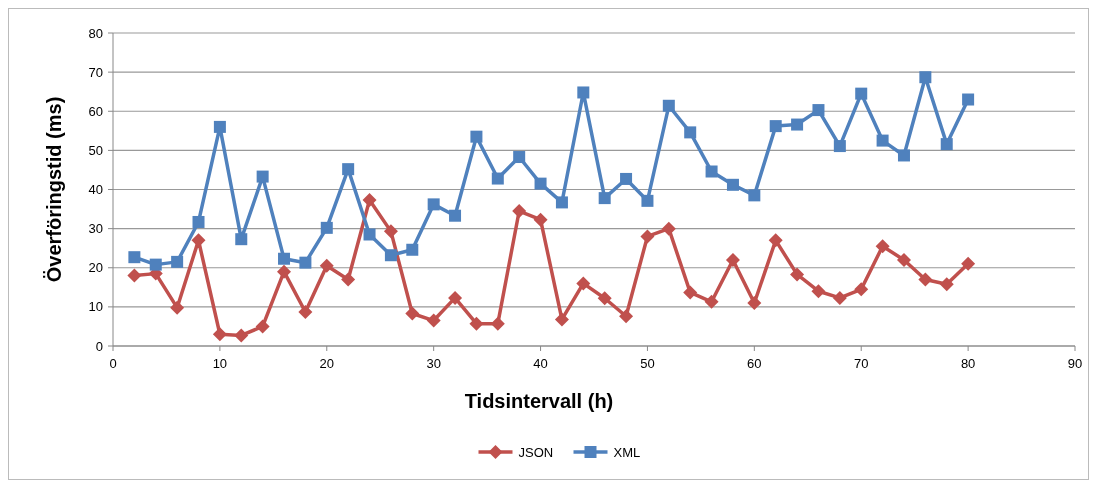 The image size is (1097, 488). I want to click on y-tick-label: 10, so click(95, 307).